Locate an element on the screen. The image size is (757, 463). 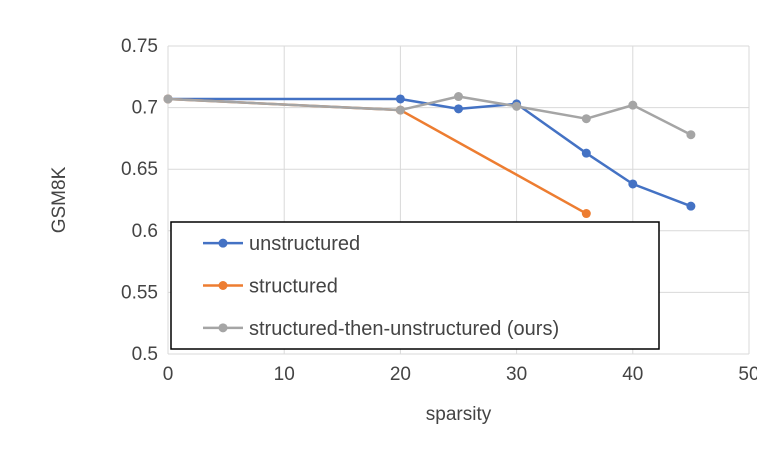
y-tick-label: 0.5 is located at coordinates (145, 354).